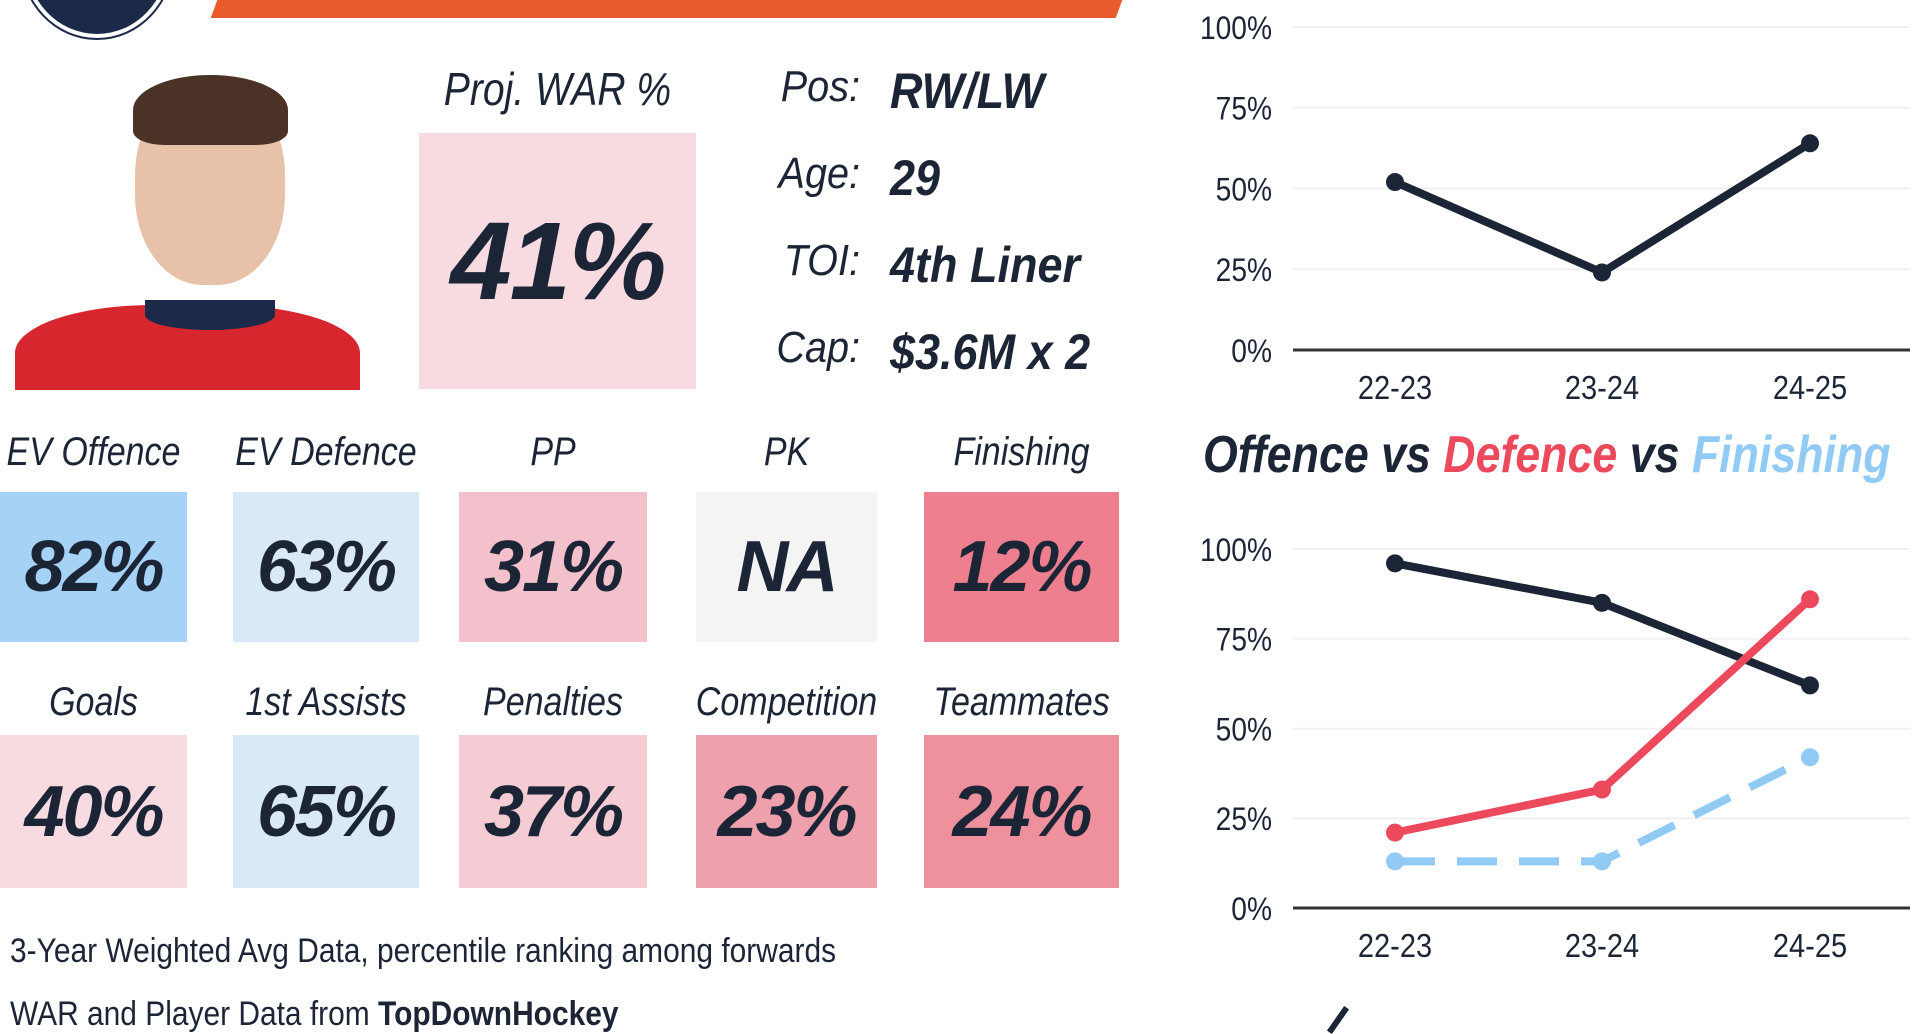 This screenshot has height=1034, width=1920. I want to click on tile-value: 65%, so click(326, 811).